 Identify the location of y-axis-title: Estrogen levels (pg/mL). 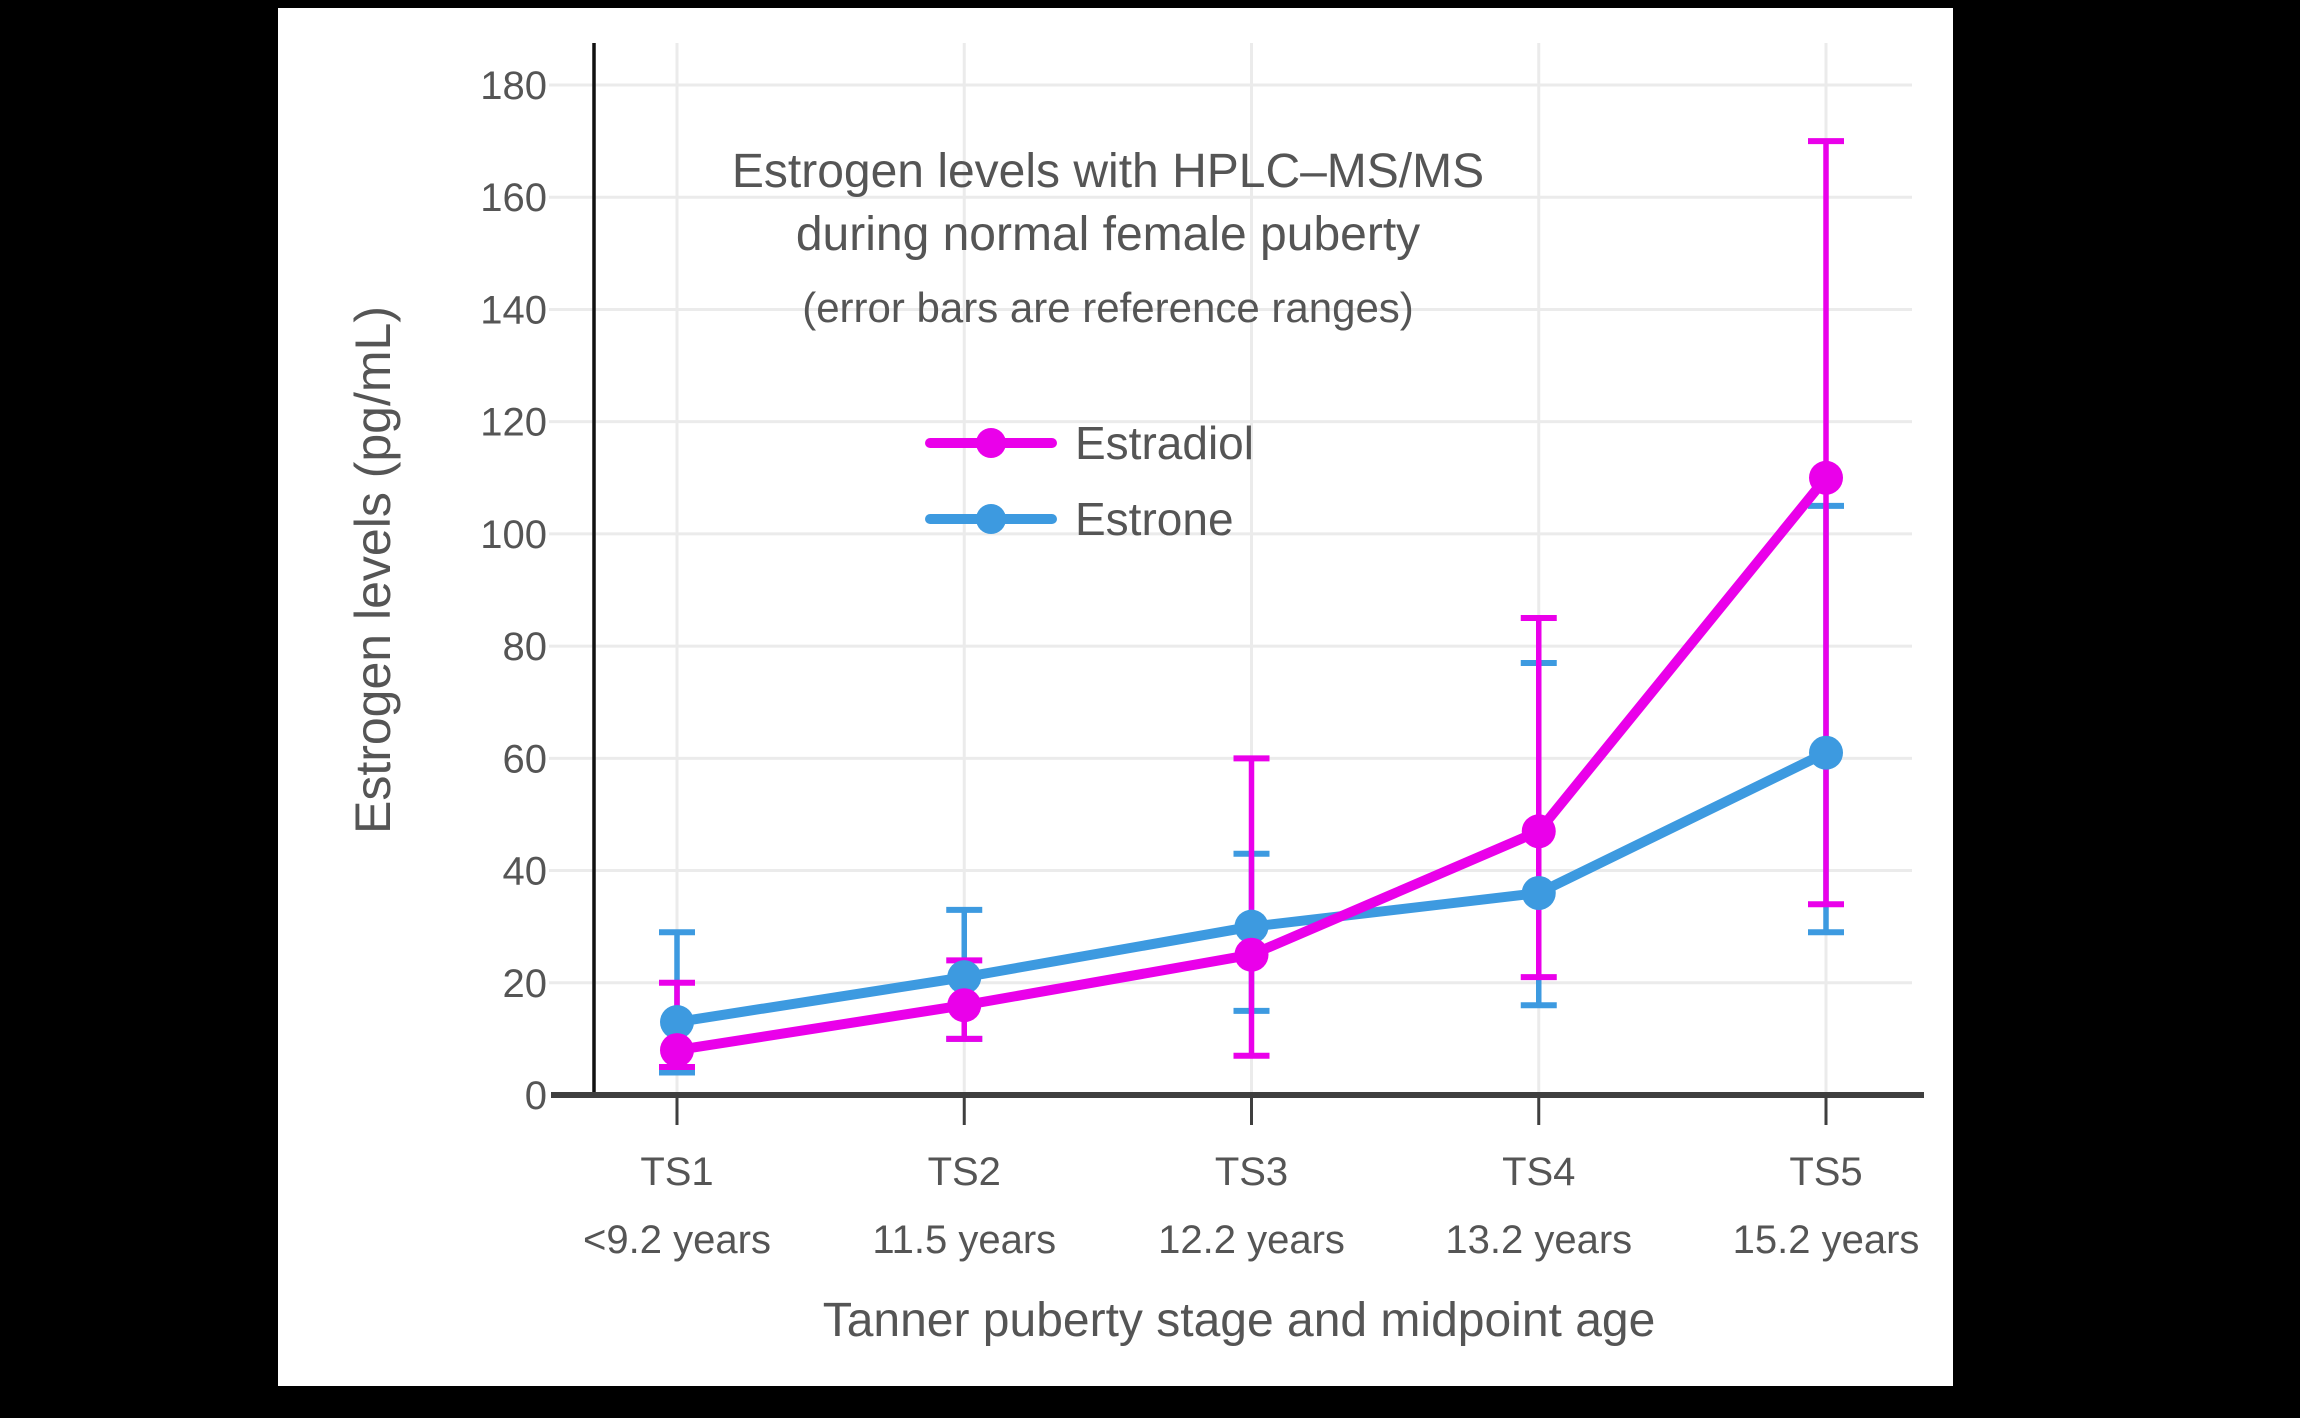
(373, 570).